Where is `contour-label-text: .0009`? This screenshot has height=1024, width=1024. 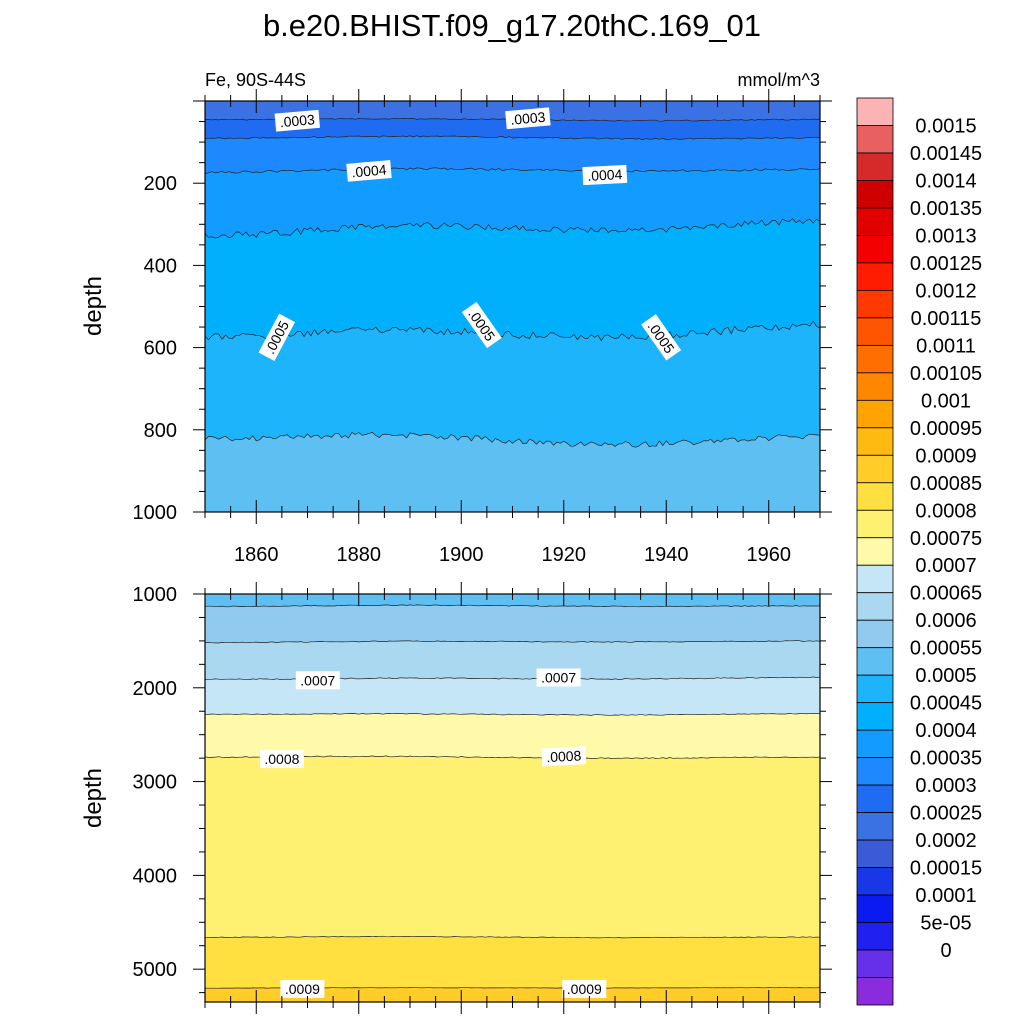 contour-label-text: .0009 is located at coordinates (302, 989).